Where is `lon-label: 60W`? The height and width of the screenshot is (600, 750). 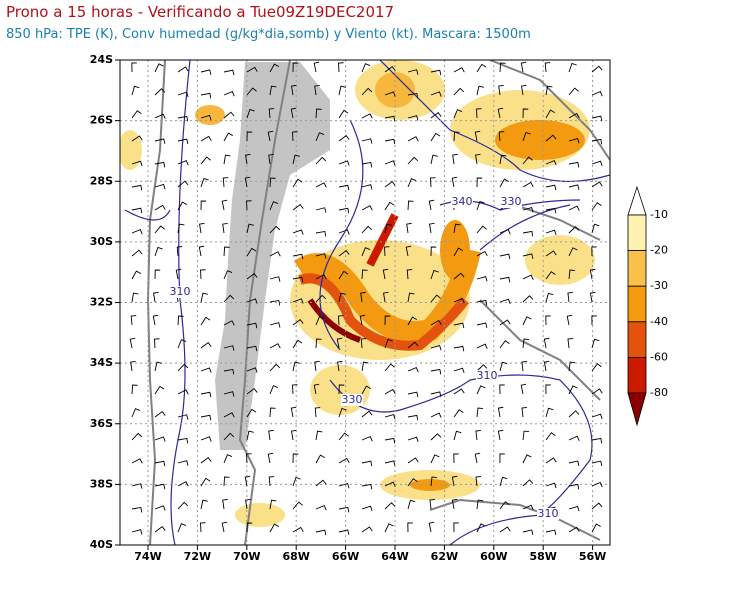 lon-label: 60W is located at coordinates (493, 556).